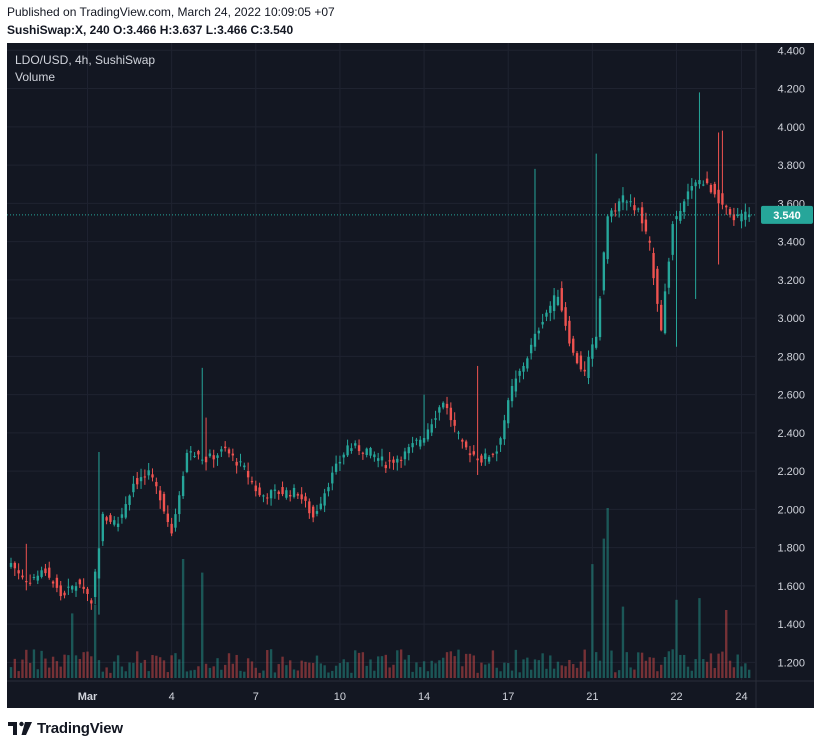 Image resolution: width=821 pixels, height=747 pixels. Describe the element at coordinates (791, 166) in the screenshot. I see `y-tick-label: 3.800` at that location.